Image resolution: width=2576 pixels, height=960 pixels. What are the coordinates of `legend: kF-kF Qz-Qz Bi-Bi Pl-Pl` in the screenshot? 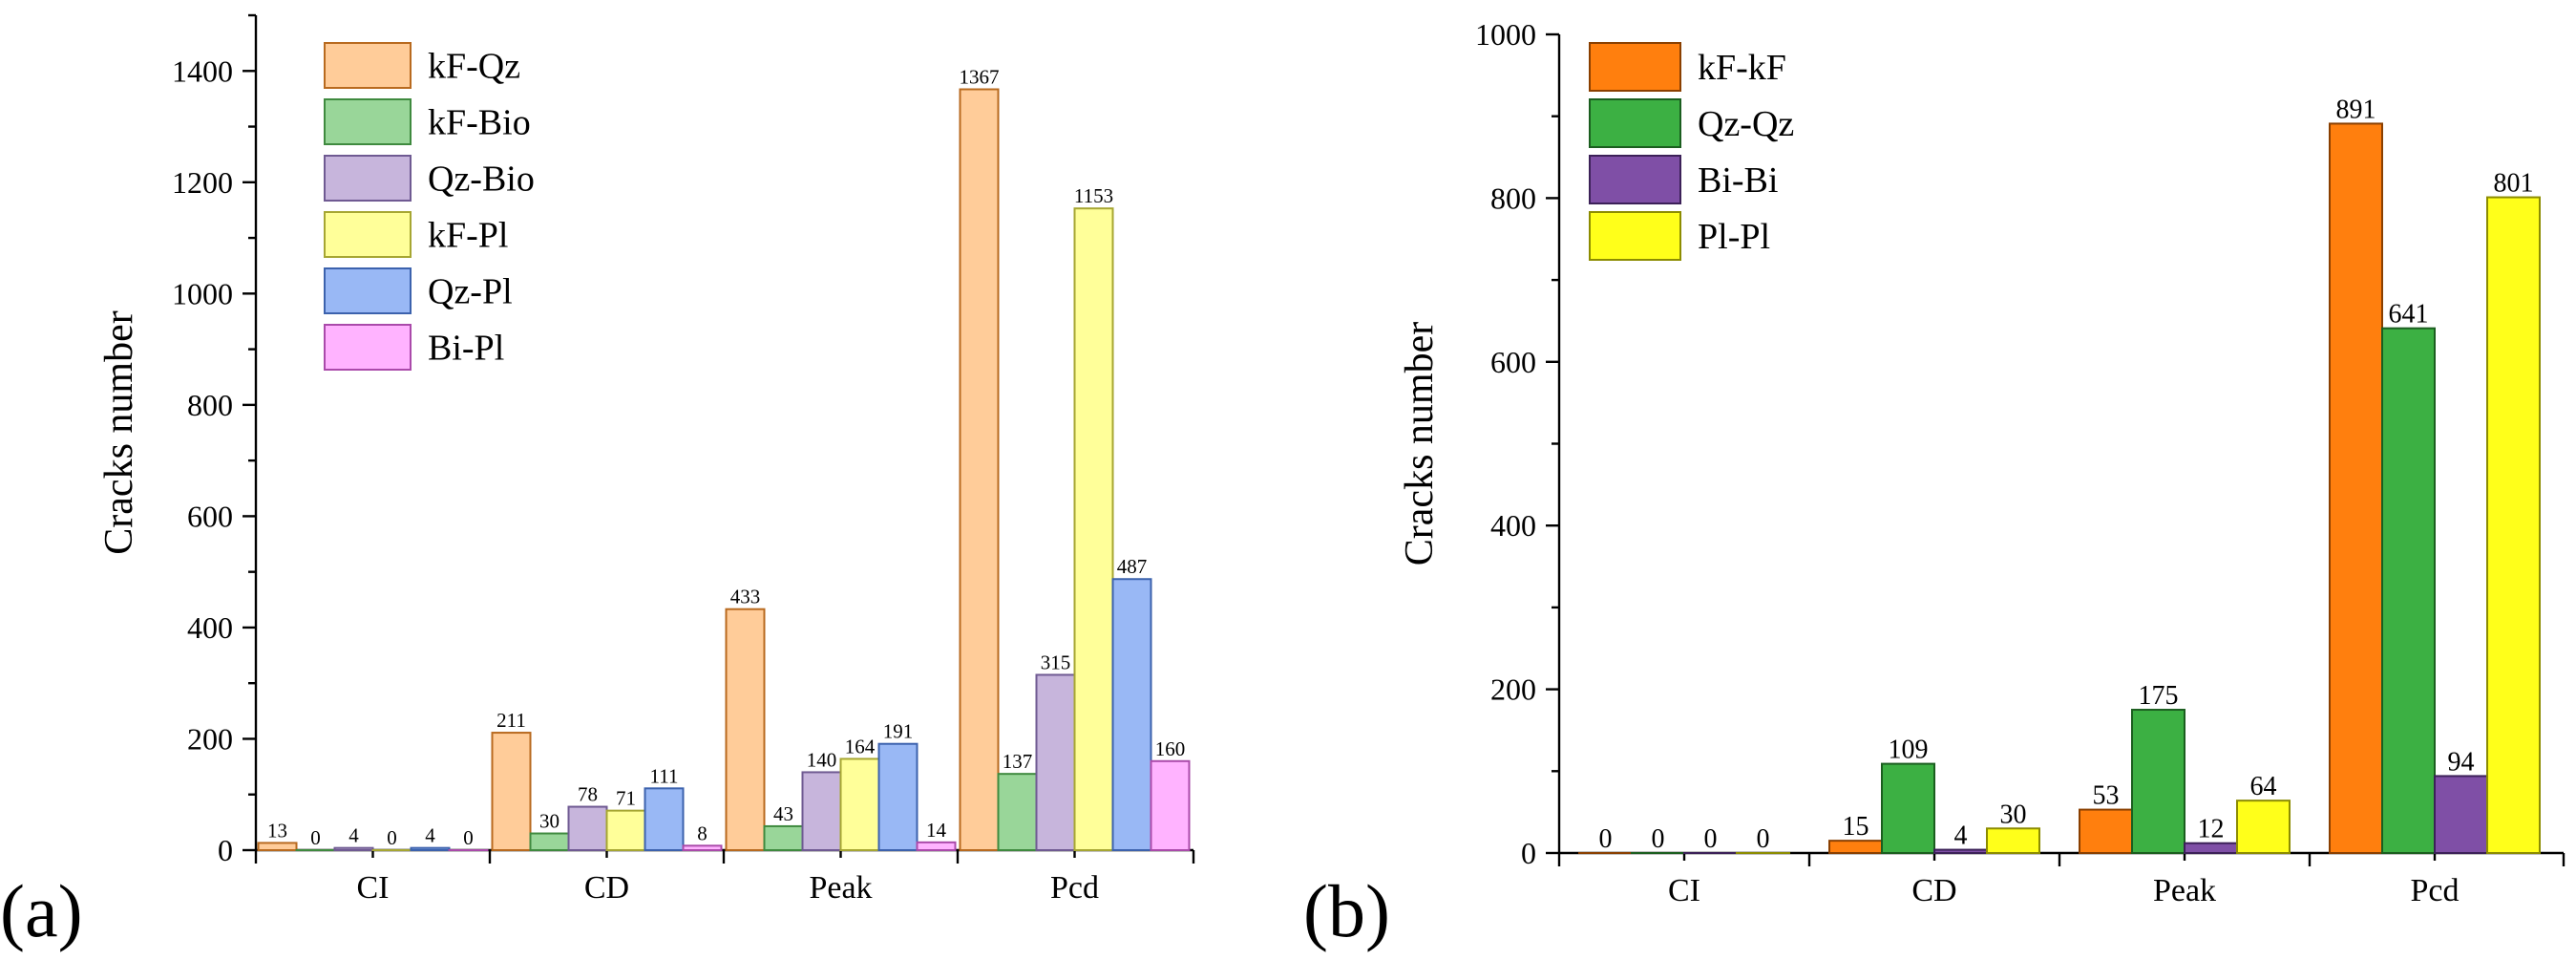 It's located at (1691, 151).